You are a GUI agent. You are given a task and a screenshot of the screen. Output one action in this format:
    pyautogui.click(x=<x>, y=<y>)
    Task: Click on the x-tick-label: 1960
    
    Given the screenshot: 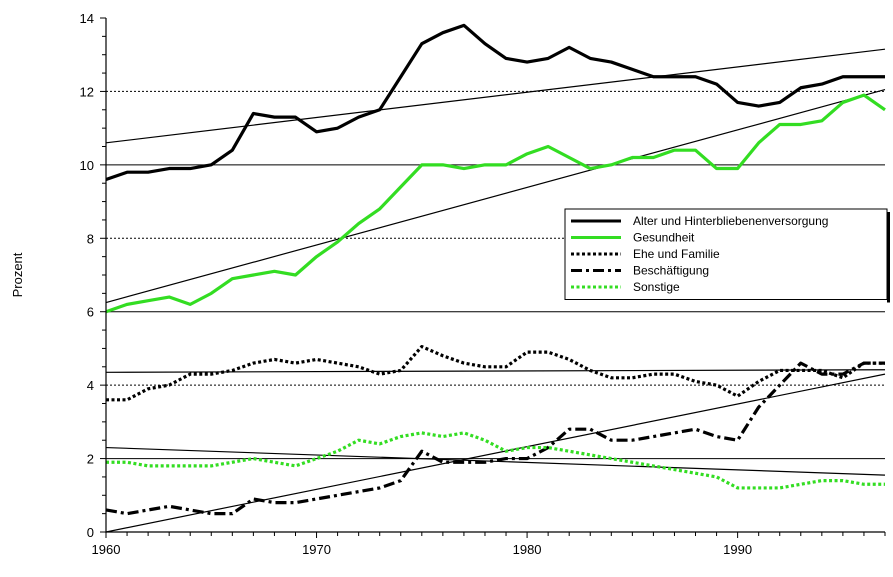 What is the action you would take?
    pyautogui.click(x=106, y=549)
    